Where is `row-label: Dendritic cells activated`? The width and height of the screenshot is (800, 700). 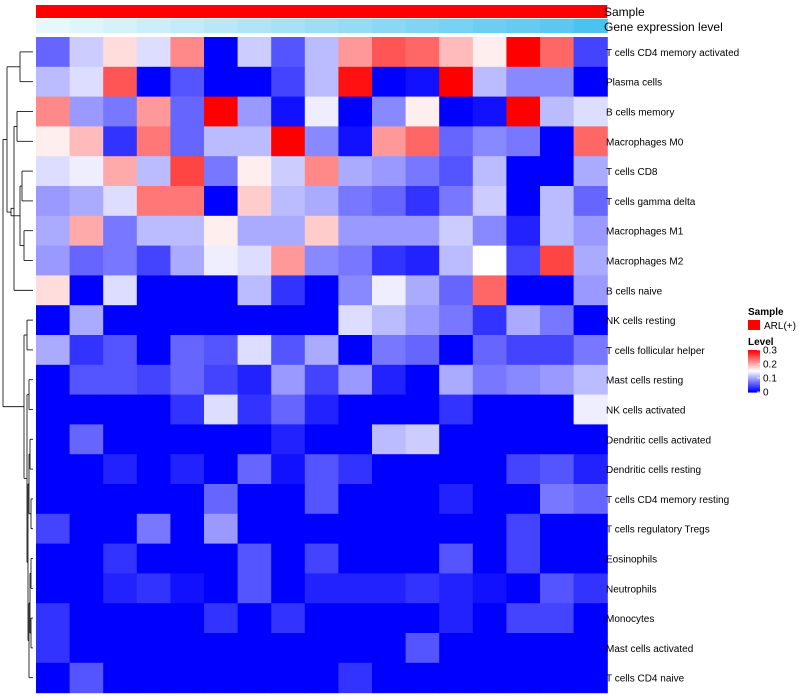
row-label: Dendritic cells activated is located at coordinates (658, 440).